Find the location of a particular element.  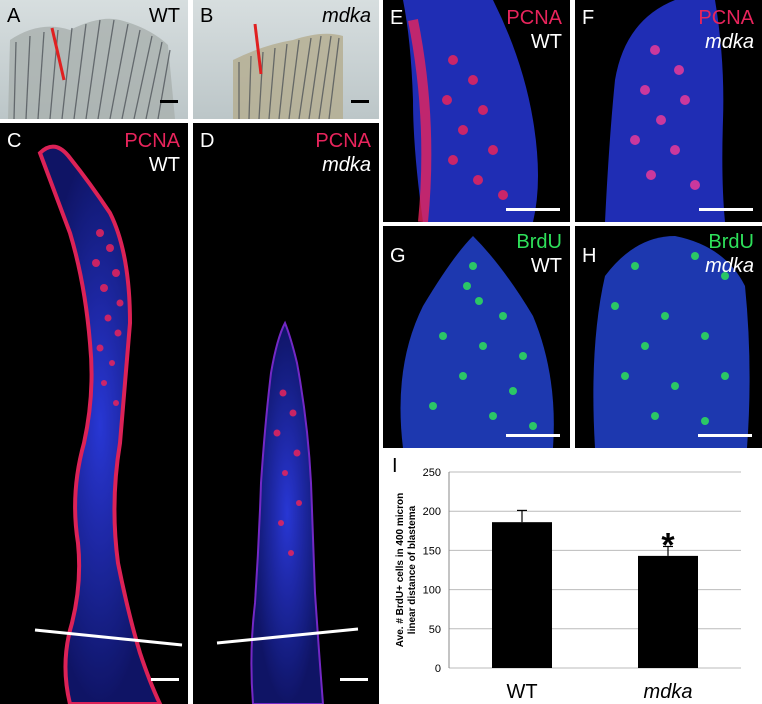

brdu-closeup-wt is located at coordinates (477, 342).